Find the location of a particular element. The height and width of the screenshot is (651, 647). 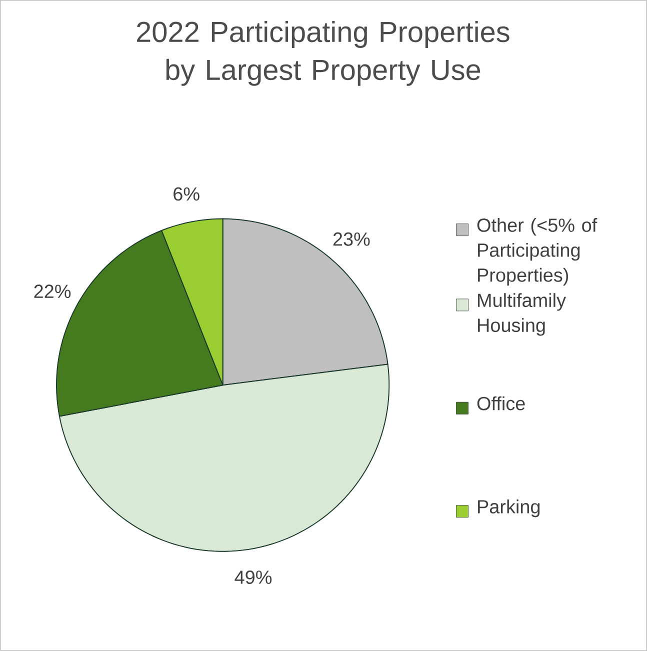

legend-label: Office is located at coordinates (501, 403).